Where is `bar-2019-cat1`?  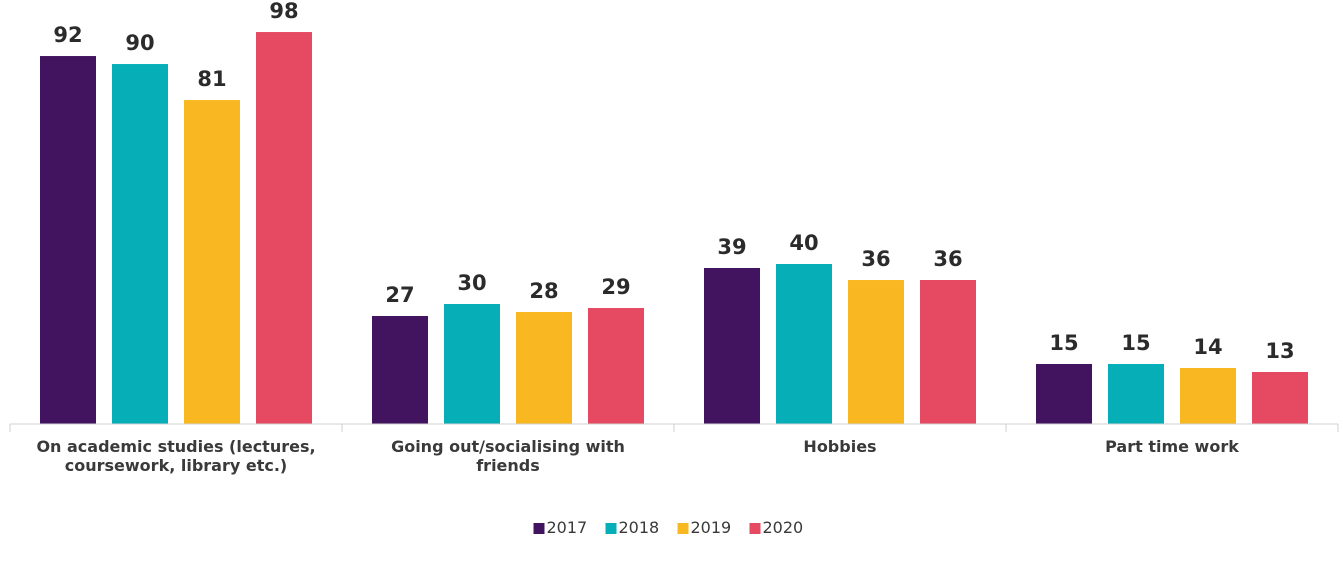
bar-2019-cat1 is located at coordinates (212, 262).